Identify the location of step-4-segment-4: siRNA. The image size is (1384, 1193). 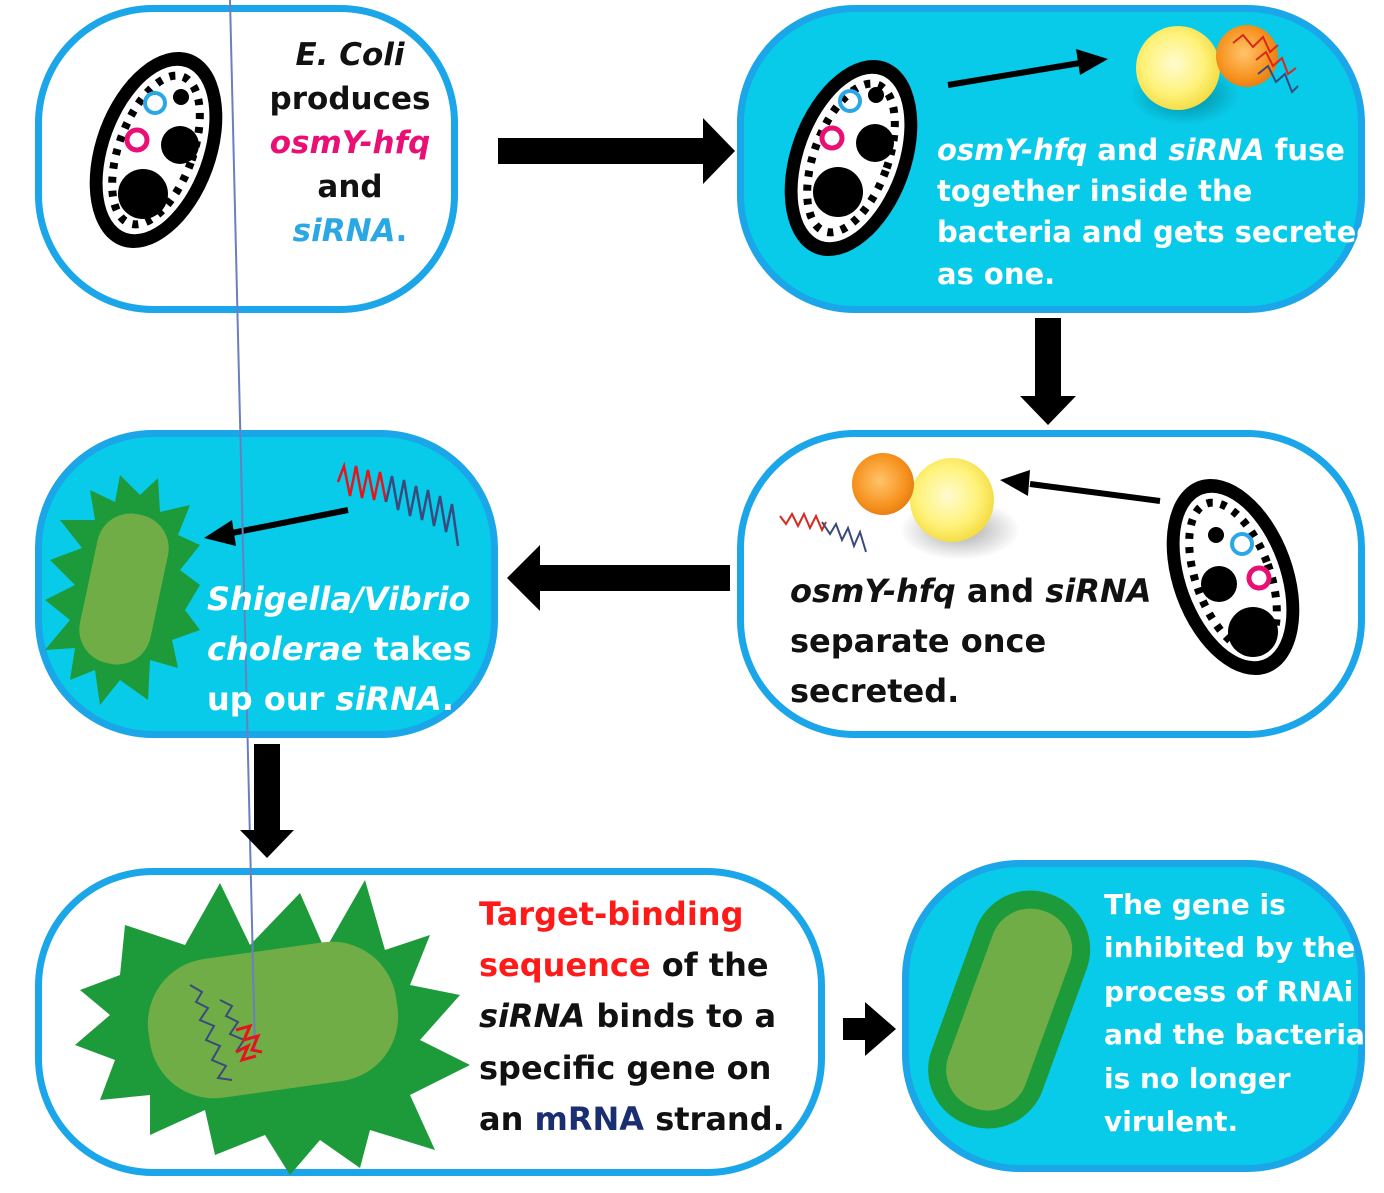
(388, 698).